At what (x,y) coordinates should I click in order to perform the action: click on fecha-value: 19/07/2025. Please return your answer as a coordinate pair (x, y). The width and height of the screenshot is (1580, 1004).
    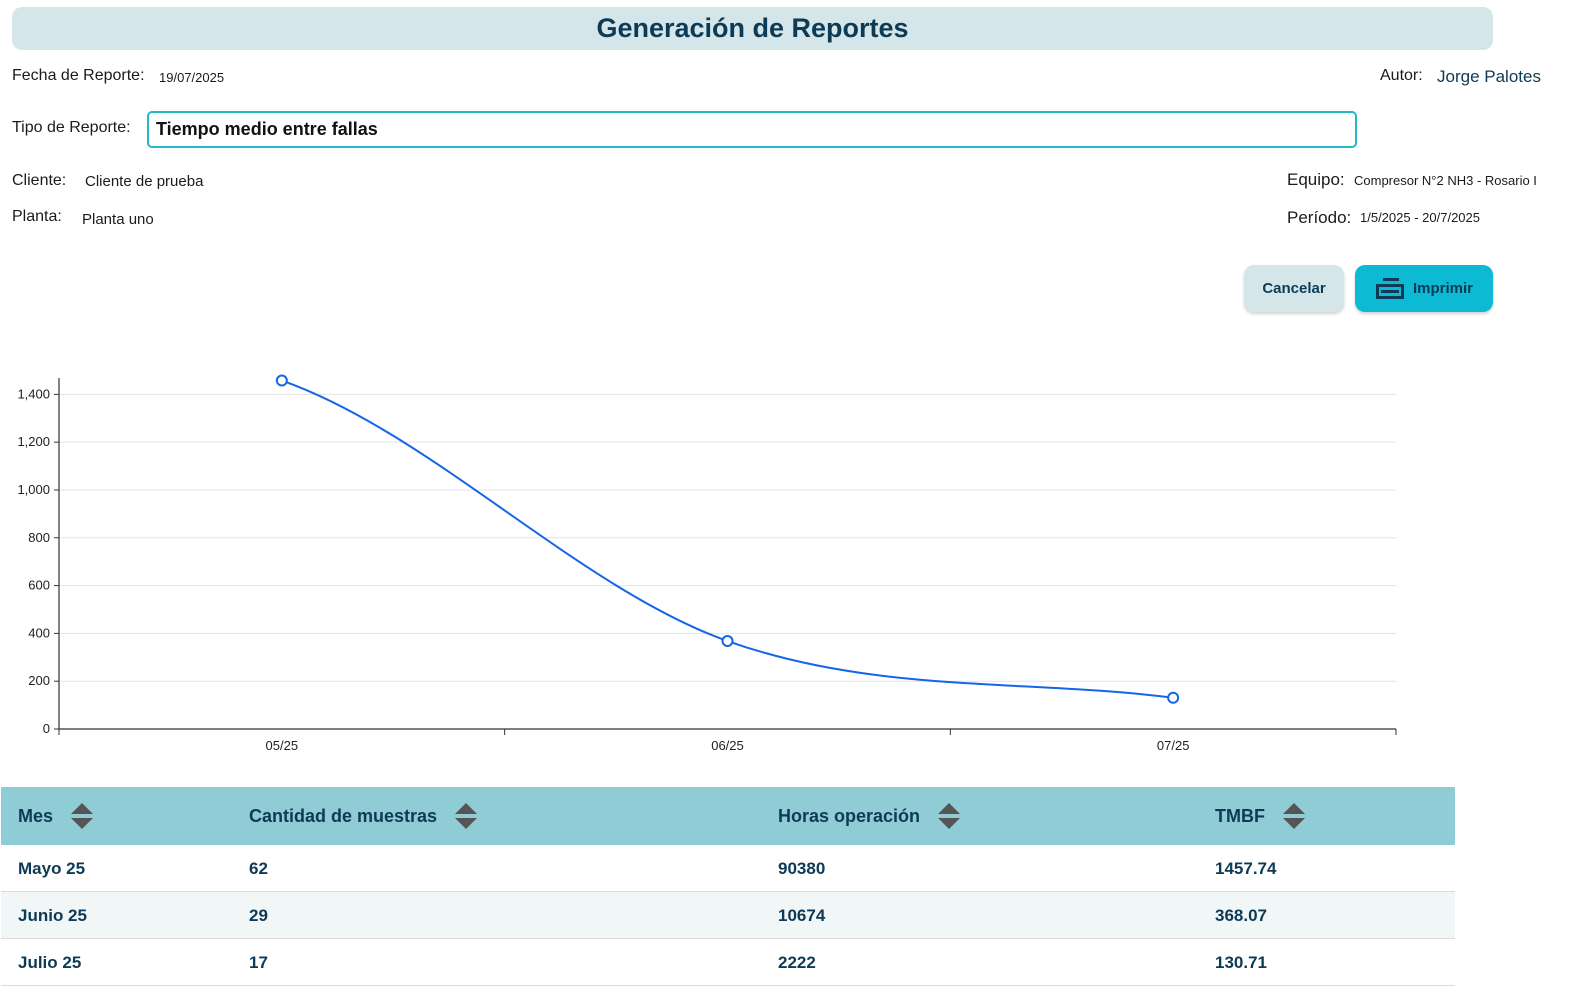
    Looking at the image, I should click on (192, 77).